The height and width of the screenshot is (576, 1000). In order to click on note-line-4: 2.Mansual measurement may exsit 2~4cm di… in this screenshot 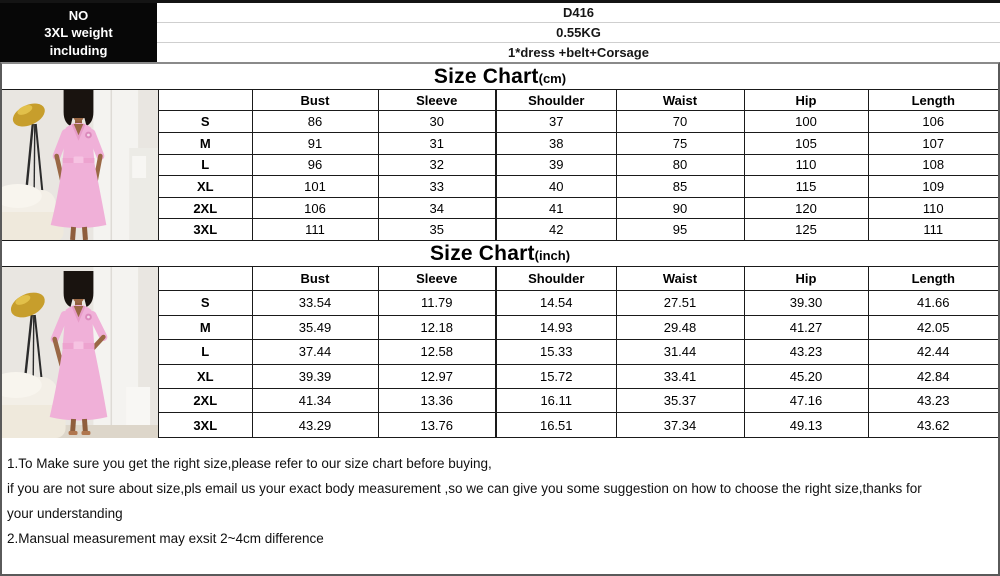, I will do `click(165, 538)`.